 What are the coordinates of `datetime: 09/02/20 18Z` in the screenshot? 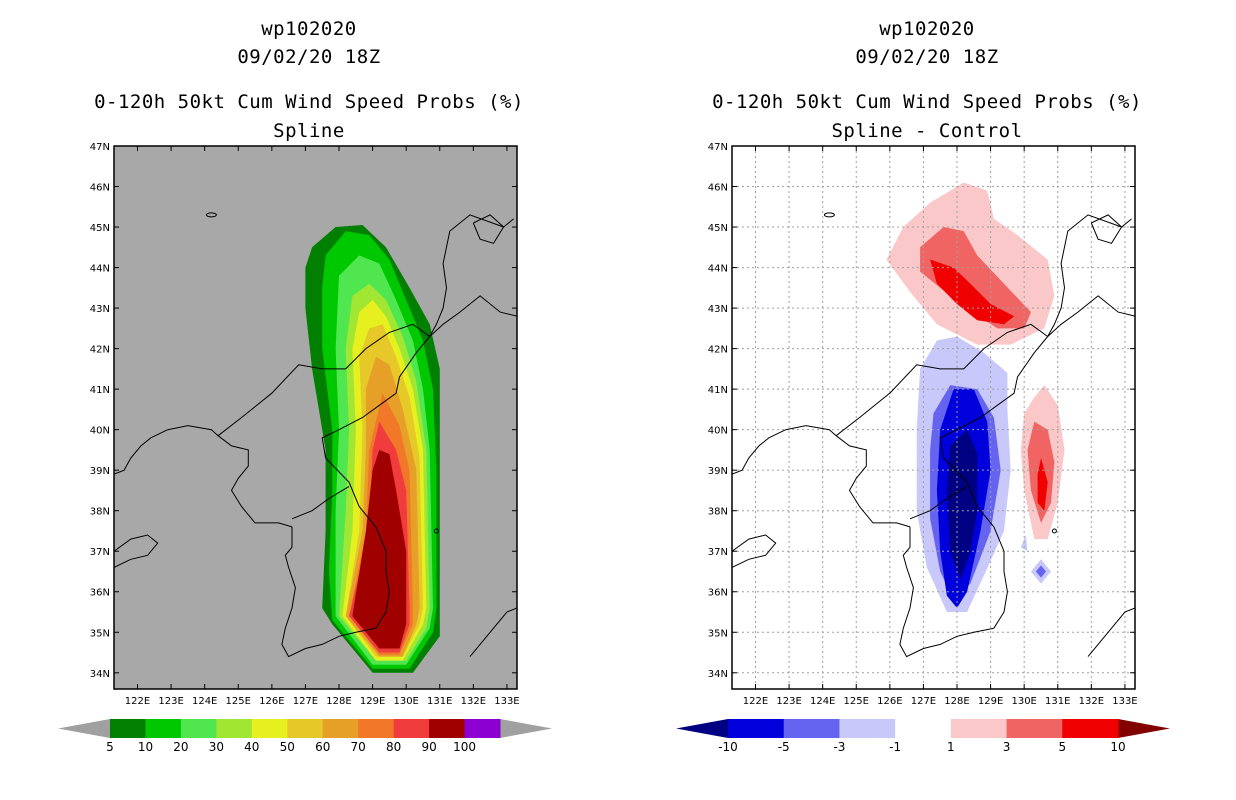 It's located at (927, 57).